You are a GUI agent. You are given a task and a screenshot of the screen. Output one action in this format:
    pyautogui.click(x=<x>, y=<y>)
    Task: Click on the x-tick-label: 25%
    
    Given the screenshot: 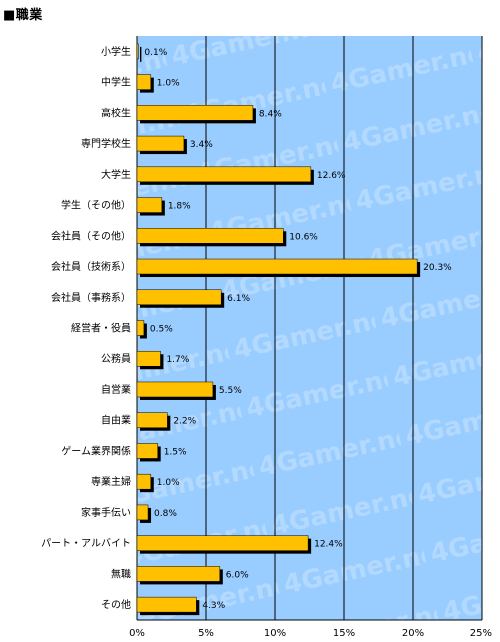 What is the action you would take?
    pyautogui.click(x=481, y=633)
    